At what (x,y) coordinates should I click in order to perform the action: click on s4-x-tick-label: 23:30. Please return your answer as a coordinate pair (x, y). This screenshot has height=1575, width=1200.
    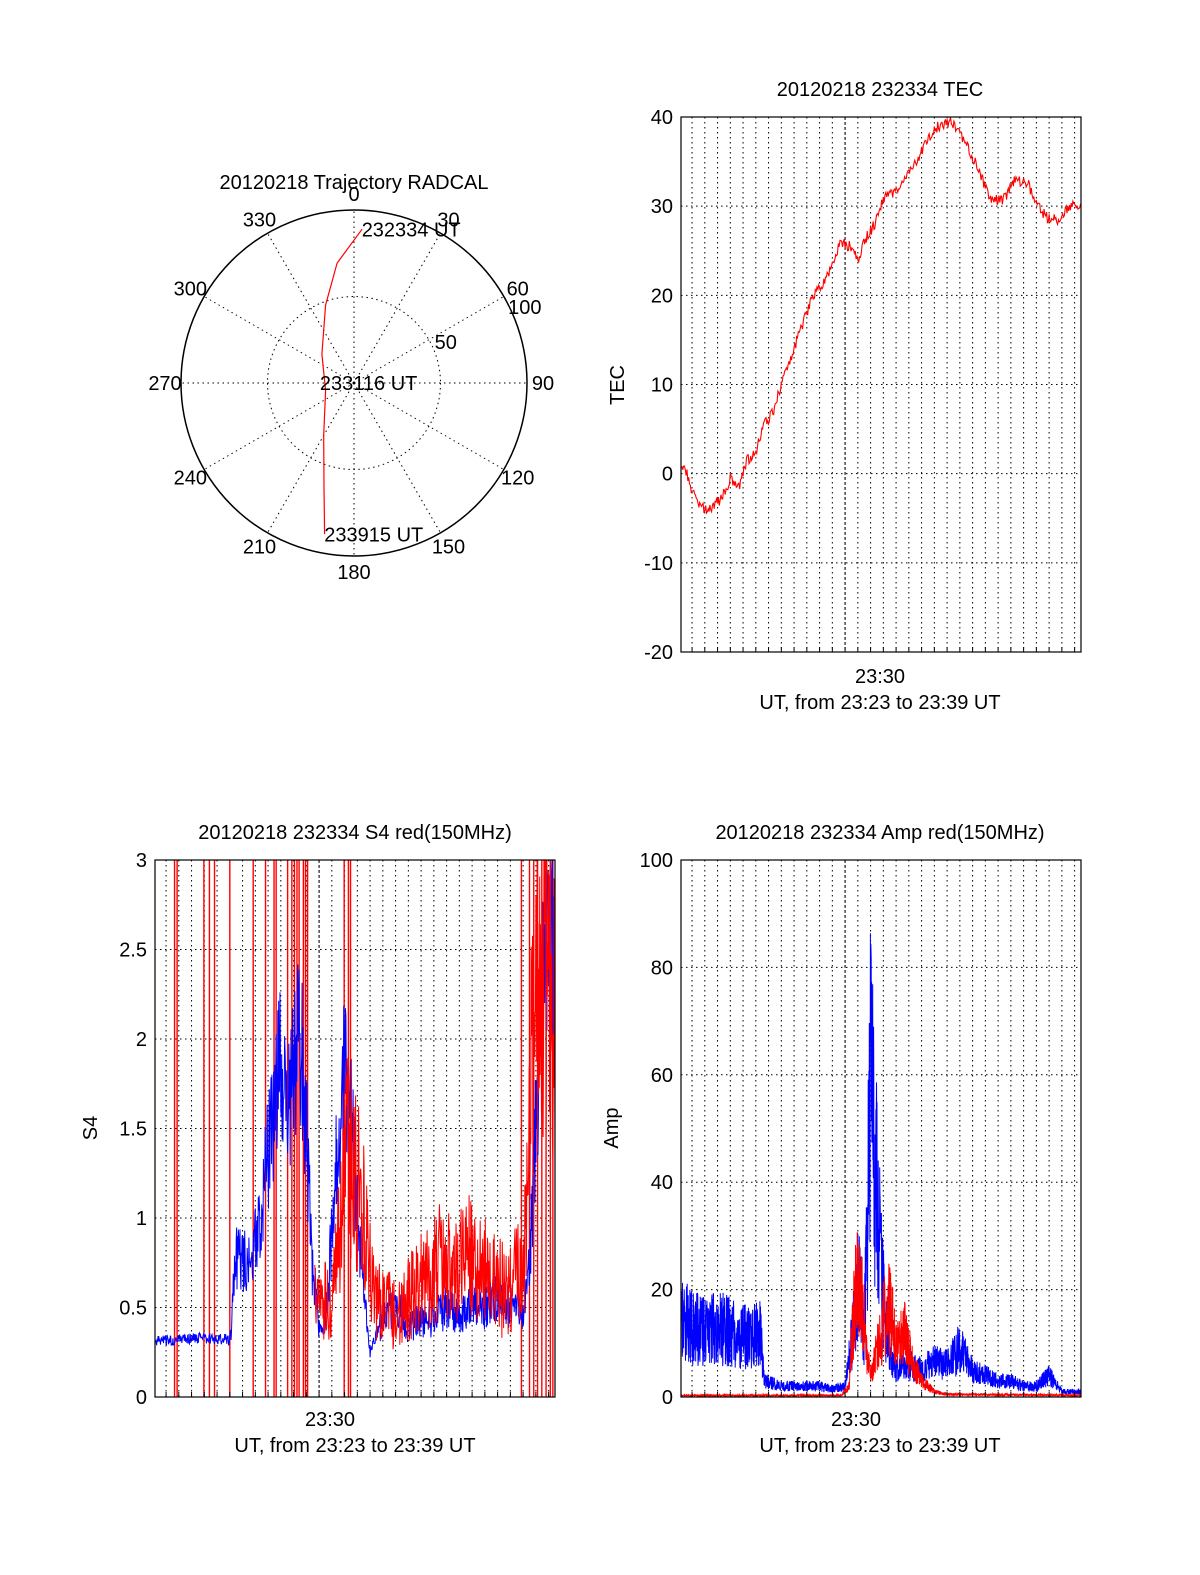
    Looking at the image, I should click on (330, 1420).